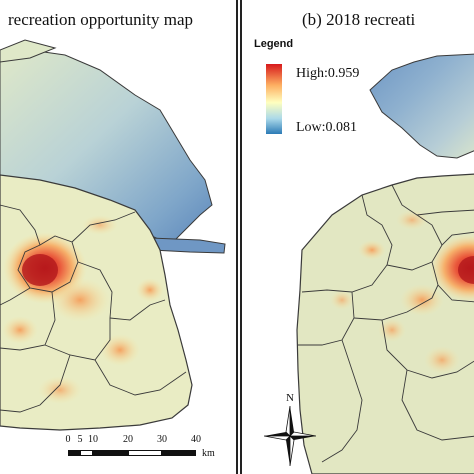 This screenshot has height=474, width=474. Describe the element at coordinates (359, 19) in the screenshot. I see `map-title-b: (b) 2018 recreati` at that location.